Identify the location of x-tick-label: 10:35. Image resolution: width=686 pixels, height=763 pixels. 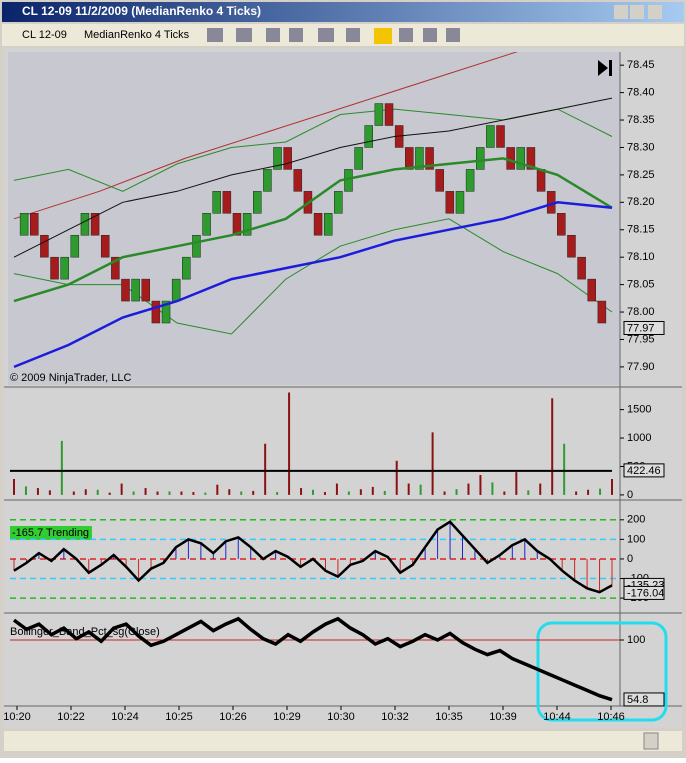
(449, 717).